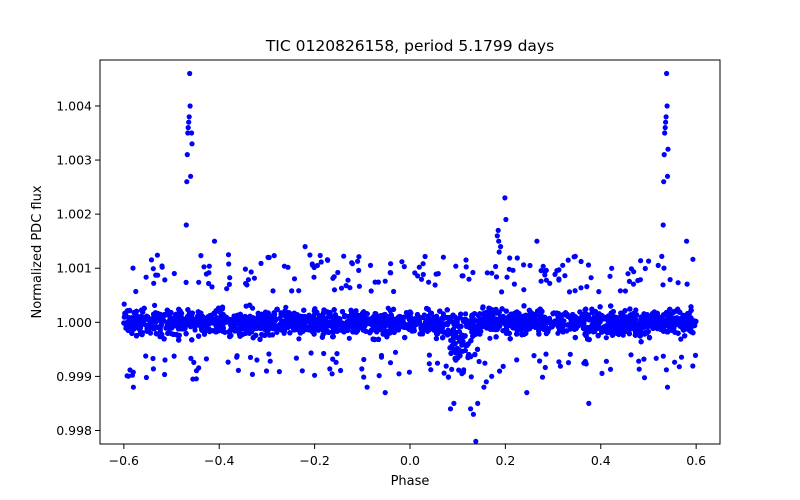 The width and height of the screenshot is (800, 500). I want to click on chart-title: TIC 0120826158, period 5.1799 days, so click(409, 46).